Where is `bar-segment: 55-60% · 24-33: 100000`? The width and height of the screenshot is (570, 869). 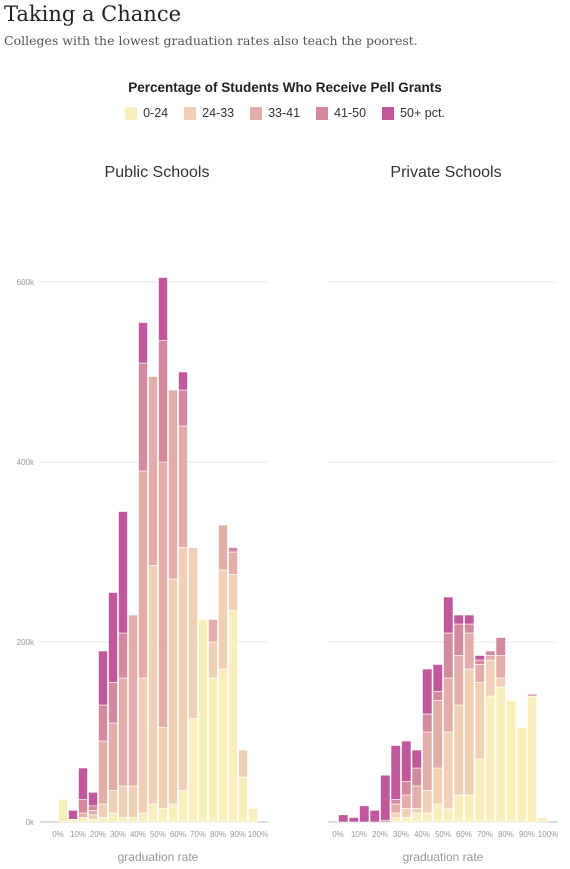 bar-segment: 55-60% · 24-33: 100000 is located at coordinates (458, 750).